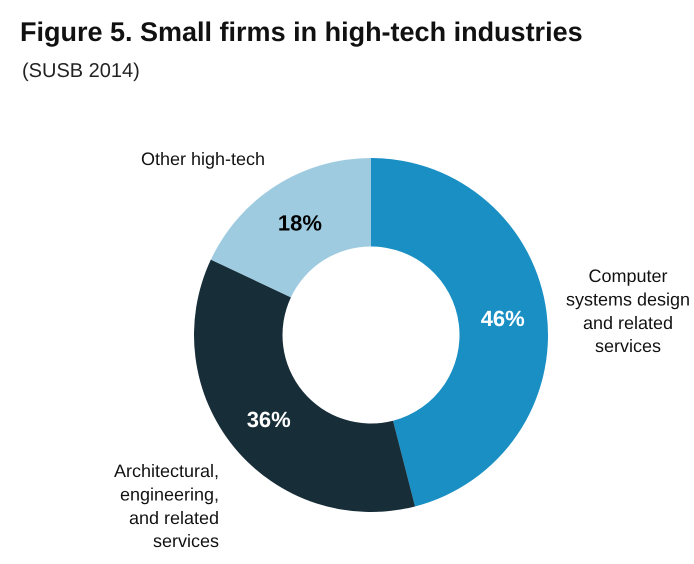  I want to click on slice-label: Computer systems design and related services, so click(628, 311).